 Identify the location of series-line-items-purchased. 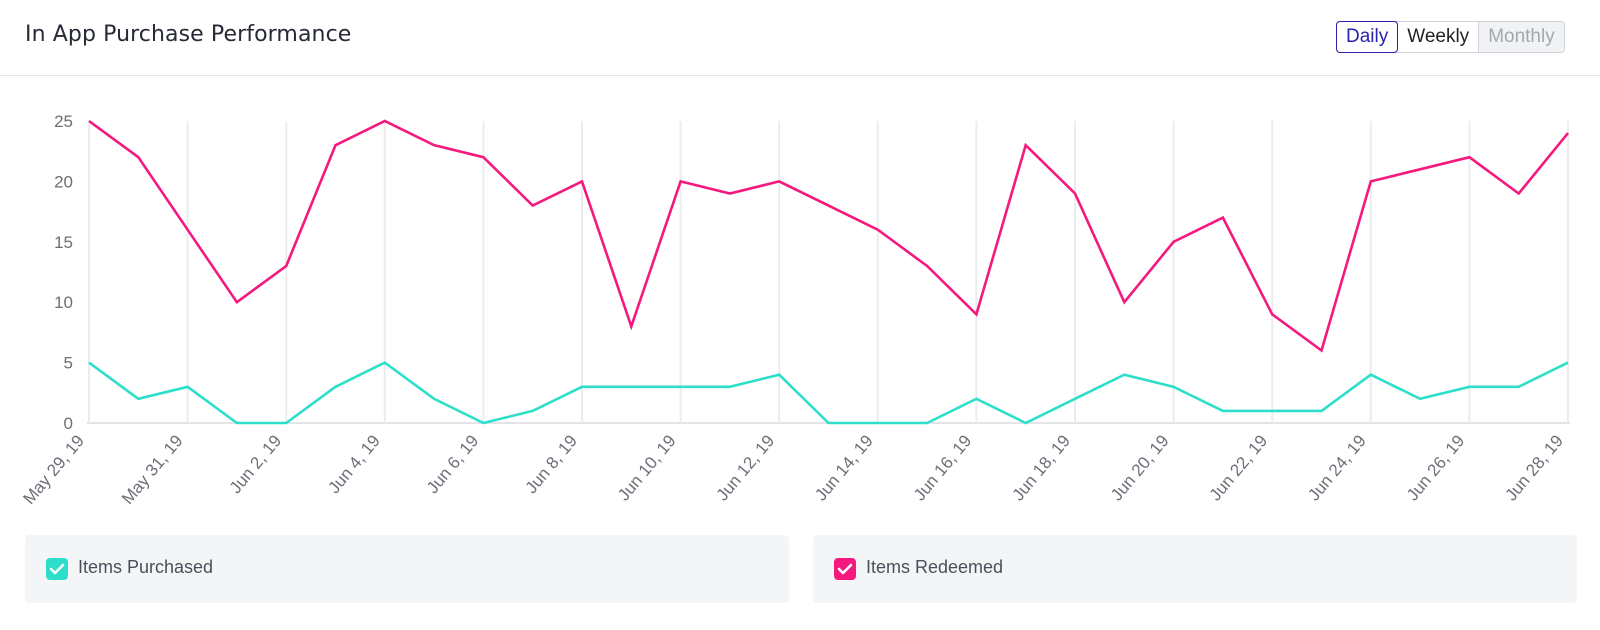
(828, 393).